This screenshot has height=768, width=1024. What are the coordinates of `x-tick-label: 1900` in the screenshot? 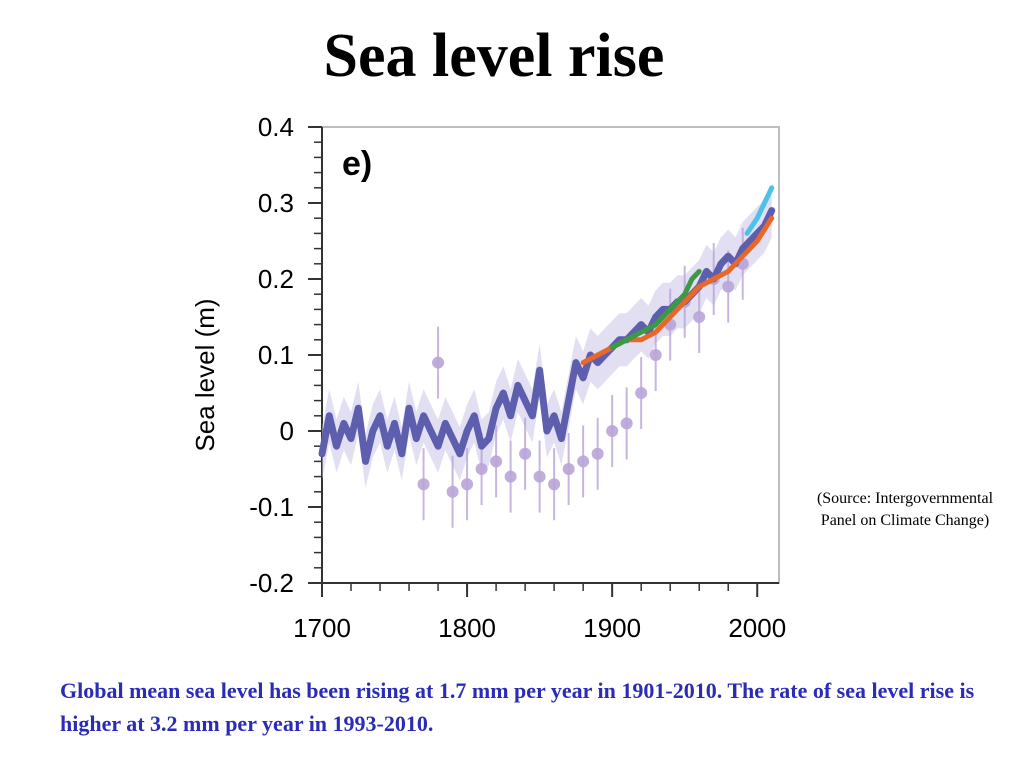 It's located at (612, 628).